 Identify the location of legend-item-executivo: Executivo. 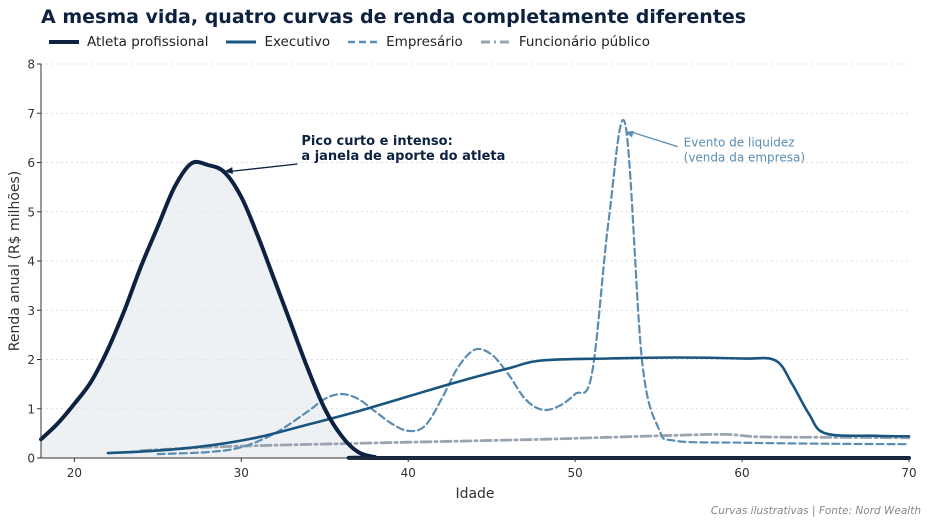
(278, 42).